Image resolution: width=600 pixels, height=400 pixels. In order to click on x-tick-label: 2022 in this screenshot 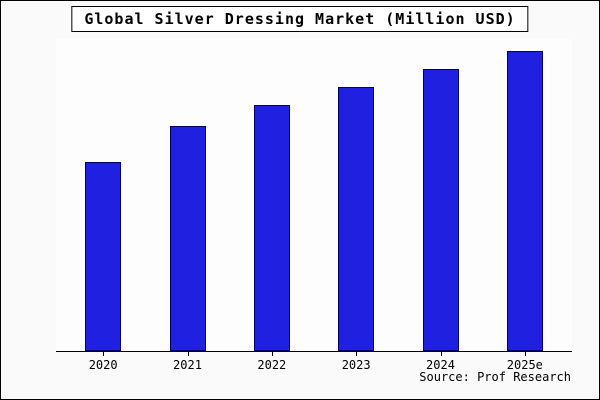, I will do `click(272, 365)`.